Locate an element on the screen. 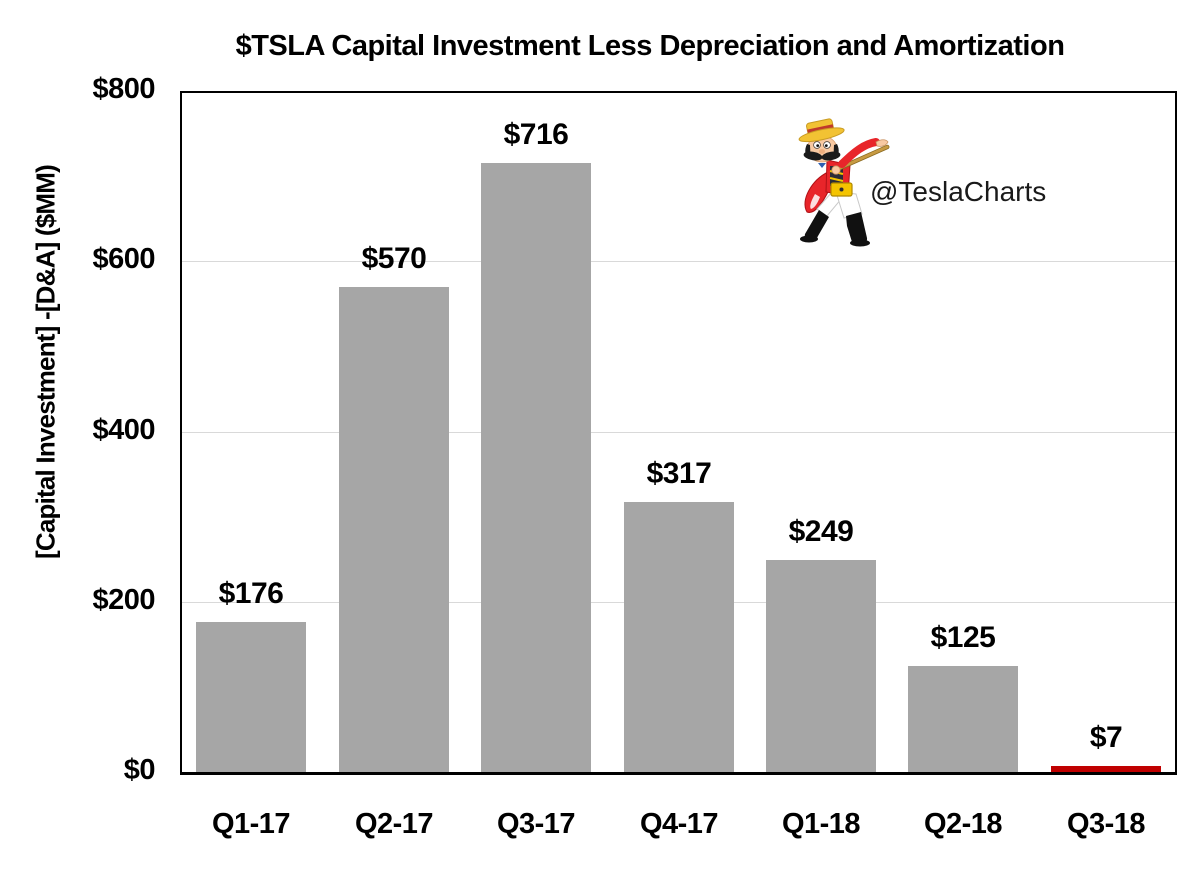 Image resolution: width=1200 pixels, height=869 pixels. teslacharts-ringmaster-mascot-icon is located at coordinates (844, 182).